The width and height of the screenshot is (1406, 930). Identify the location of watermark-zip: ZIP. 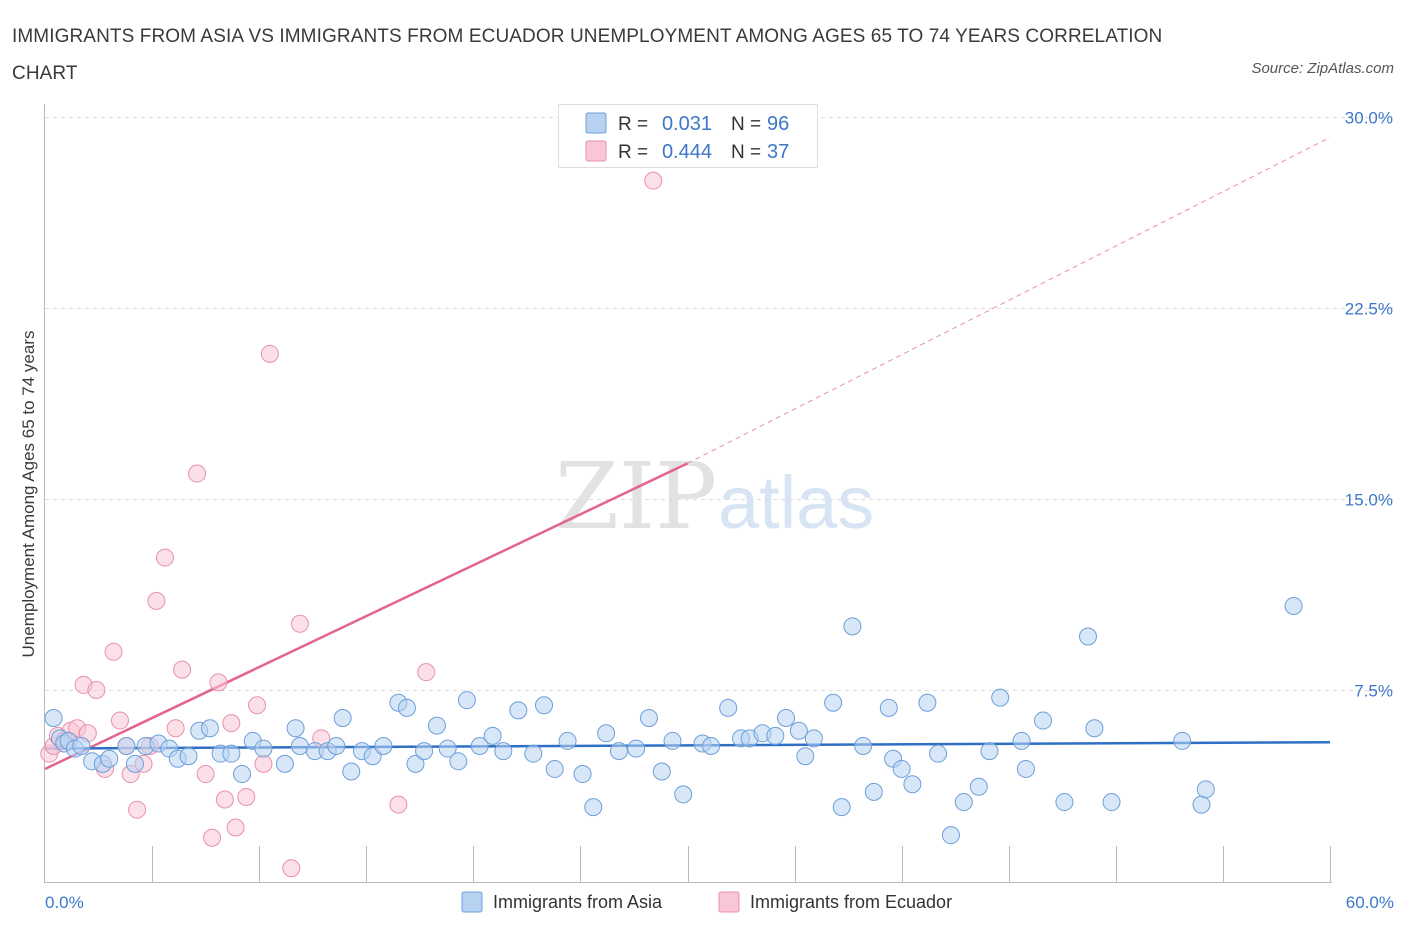
(636, 496).